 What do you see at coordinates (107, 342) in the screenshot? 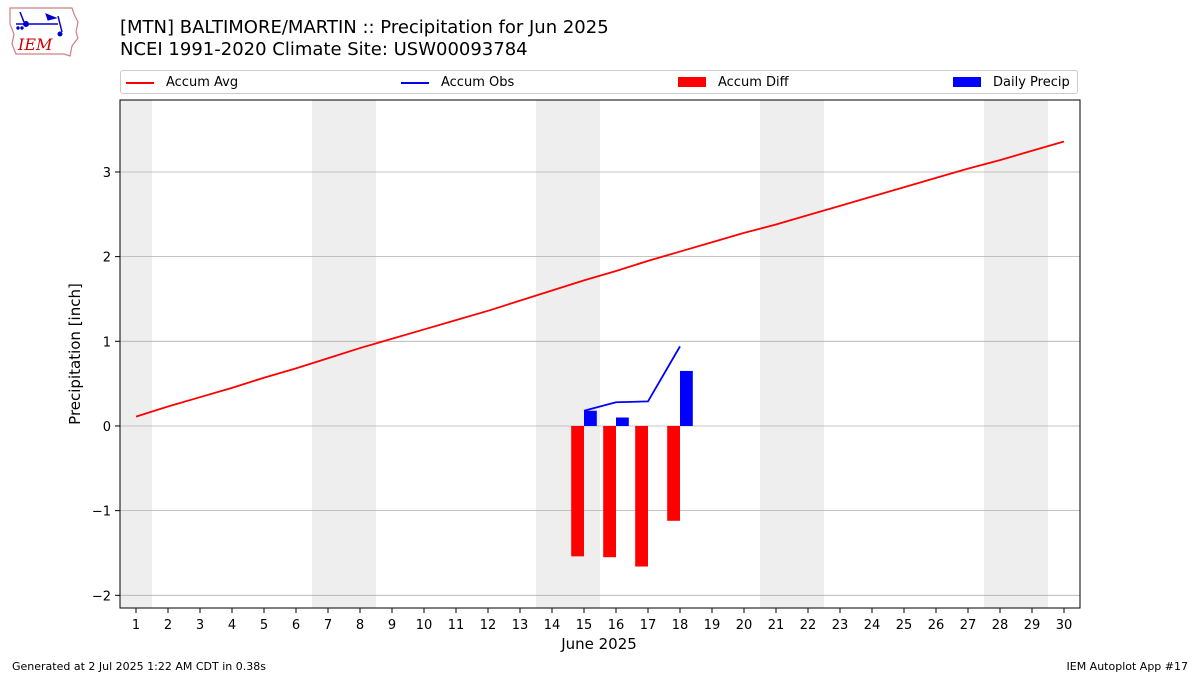
I see `y-tick-label: 1` at bounding box center [107, 342].